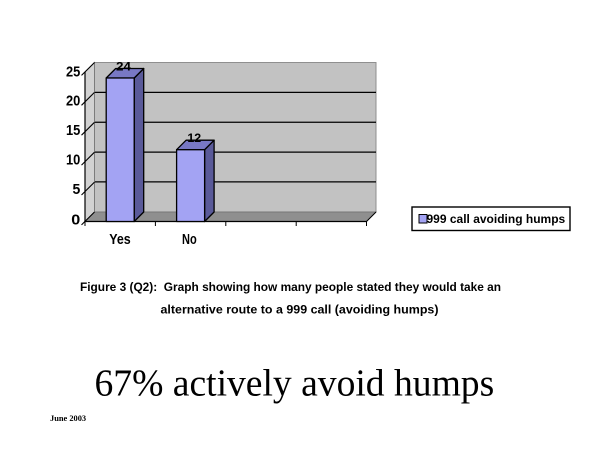  Describe the element at coordinates (295, 383) in the screenshot. I see `svg-text: 67% actively avoid humps` at that location.